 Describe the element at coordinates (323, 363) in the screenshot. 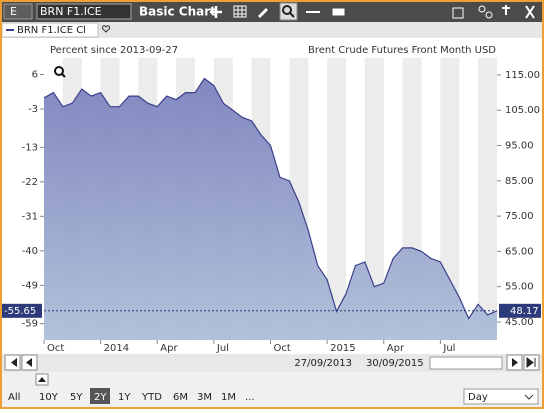

I see `nav-start-date: 27/09/2013` at that location.